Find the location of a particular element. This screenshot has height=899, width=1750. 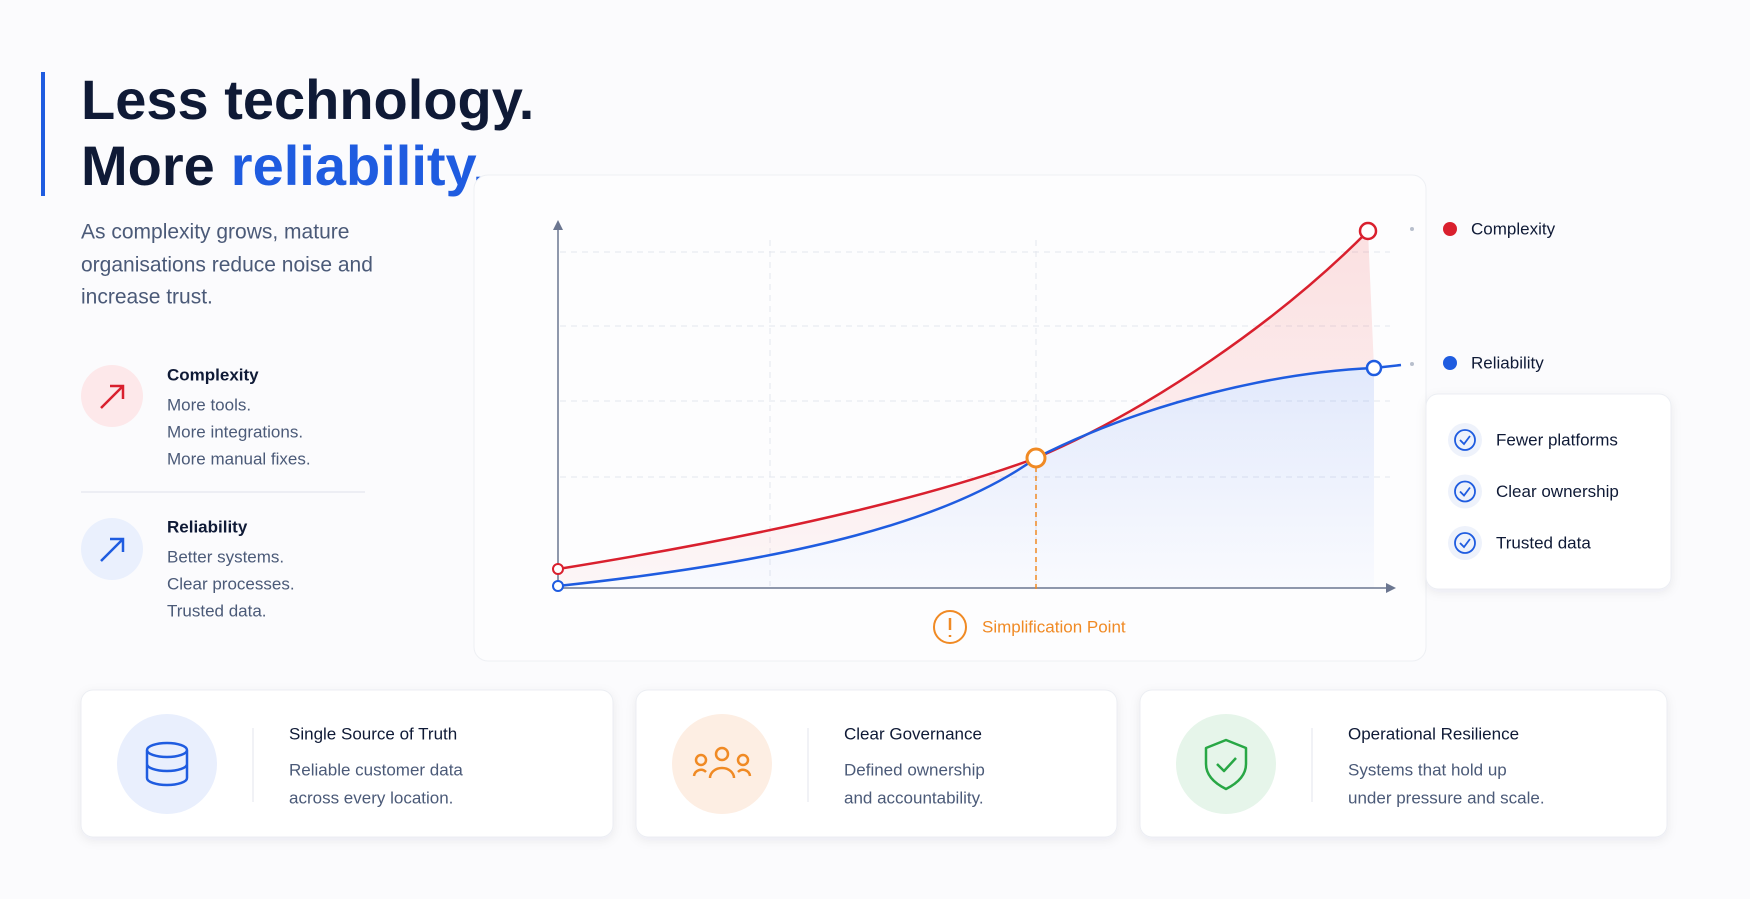

item-line: More tools. is located at coordinates (209, 404).